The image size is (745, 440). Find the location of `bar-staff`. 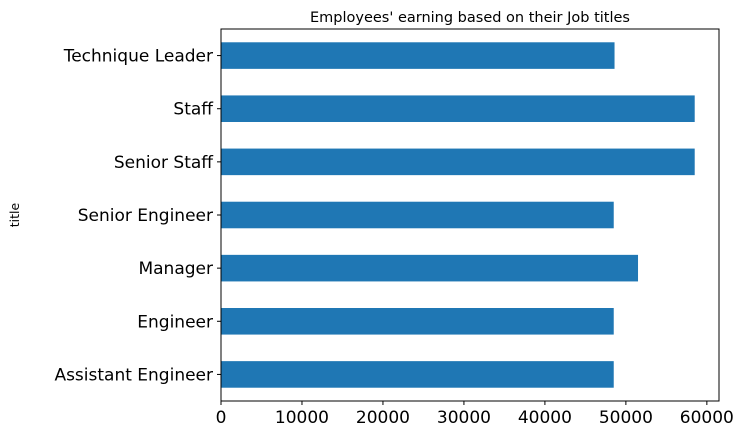

bar-staff is located at coordinates (458, 108).